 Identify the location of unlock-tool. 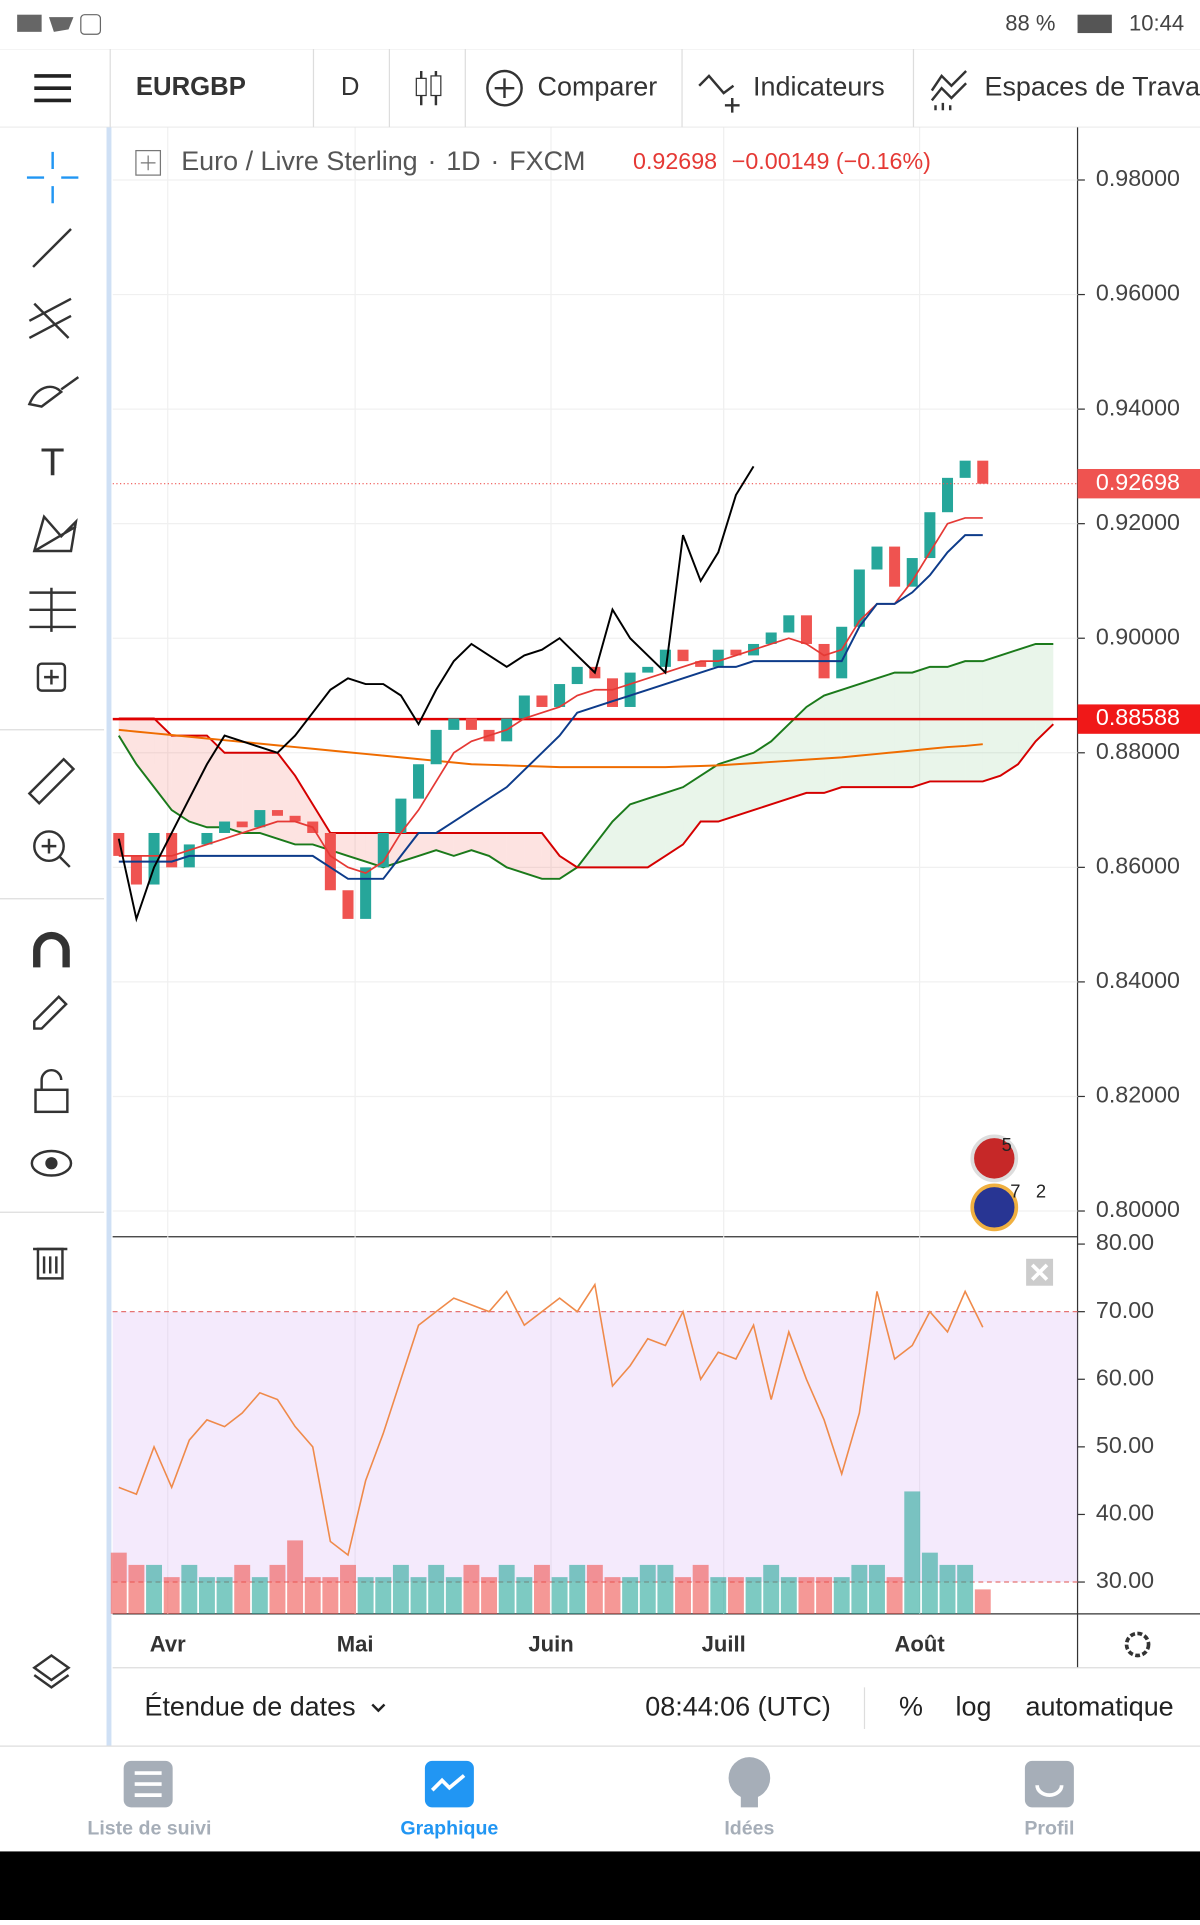
(51, 1101).